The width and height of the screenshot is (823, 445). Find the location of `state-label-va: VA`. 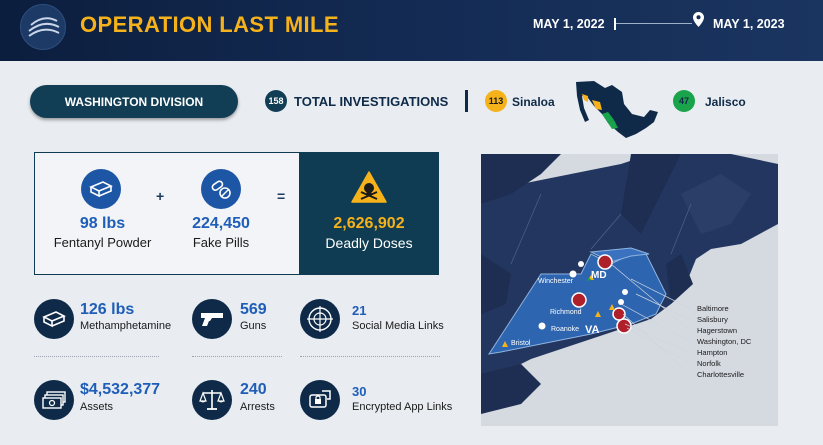

state-label-va: VA is located at coordinates (592, 330).